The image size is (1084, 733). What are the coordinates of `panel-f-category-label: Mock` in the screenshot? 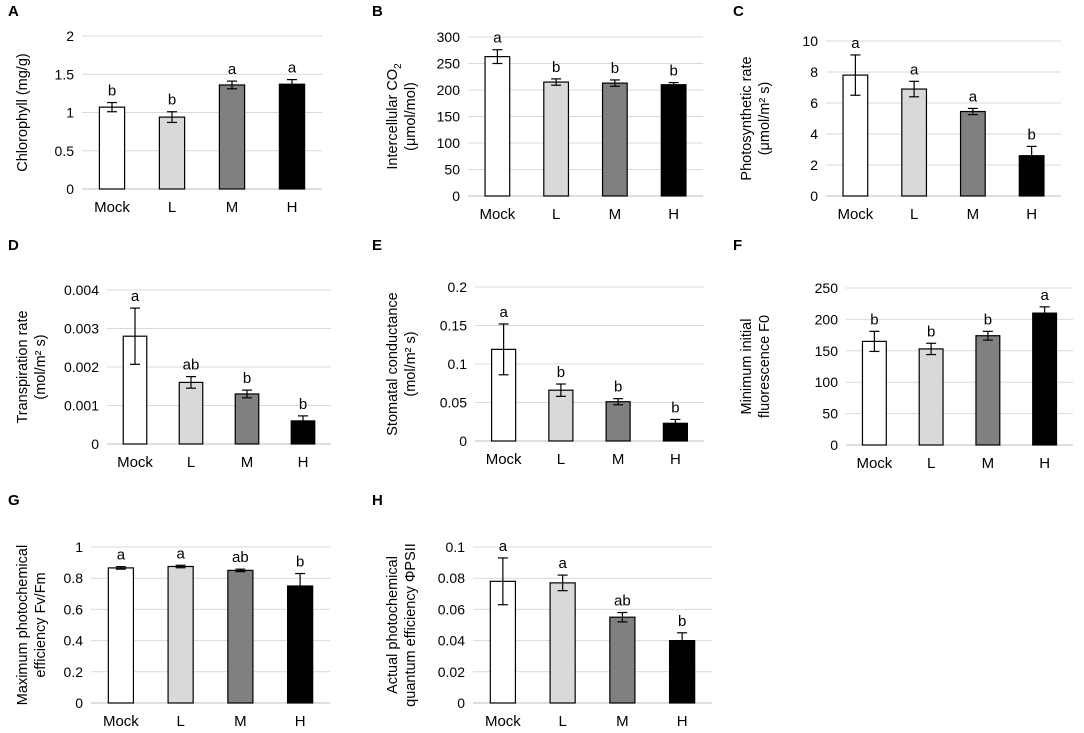 It's located at (874, 463).